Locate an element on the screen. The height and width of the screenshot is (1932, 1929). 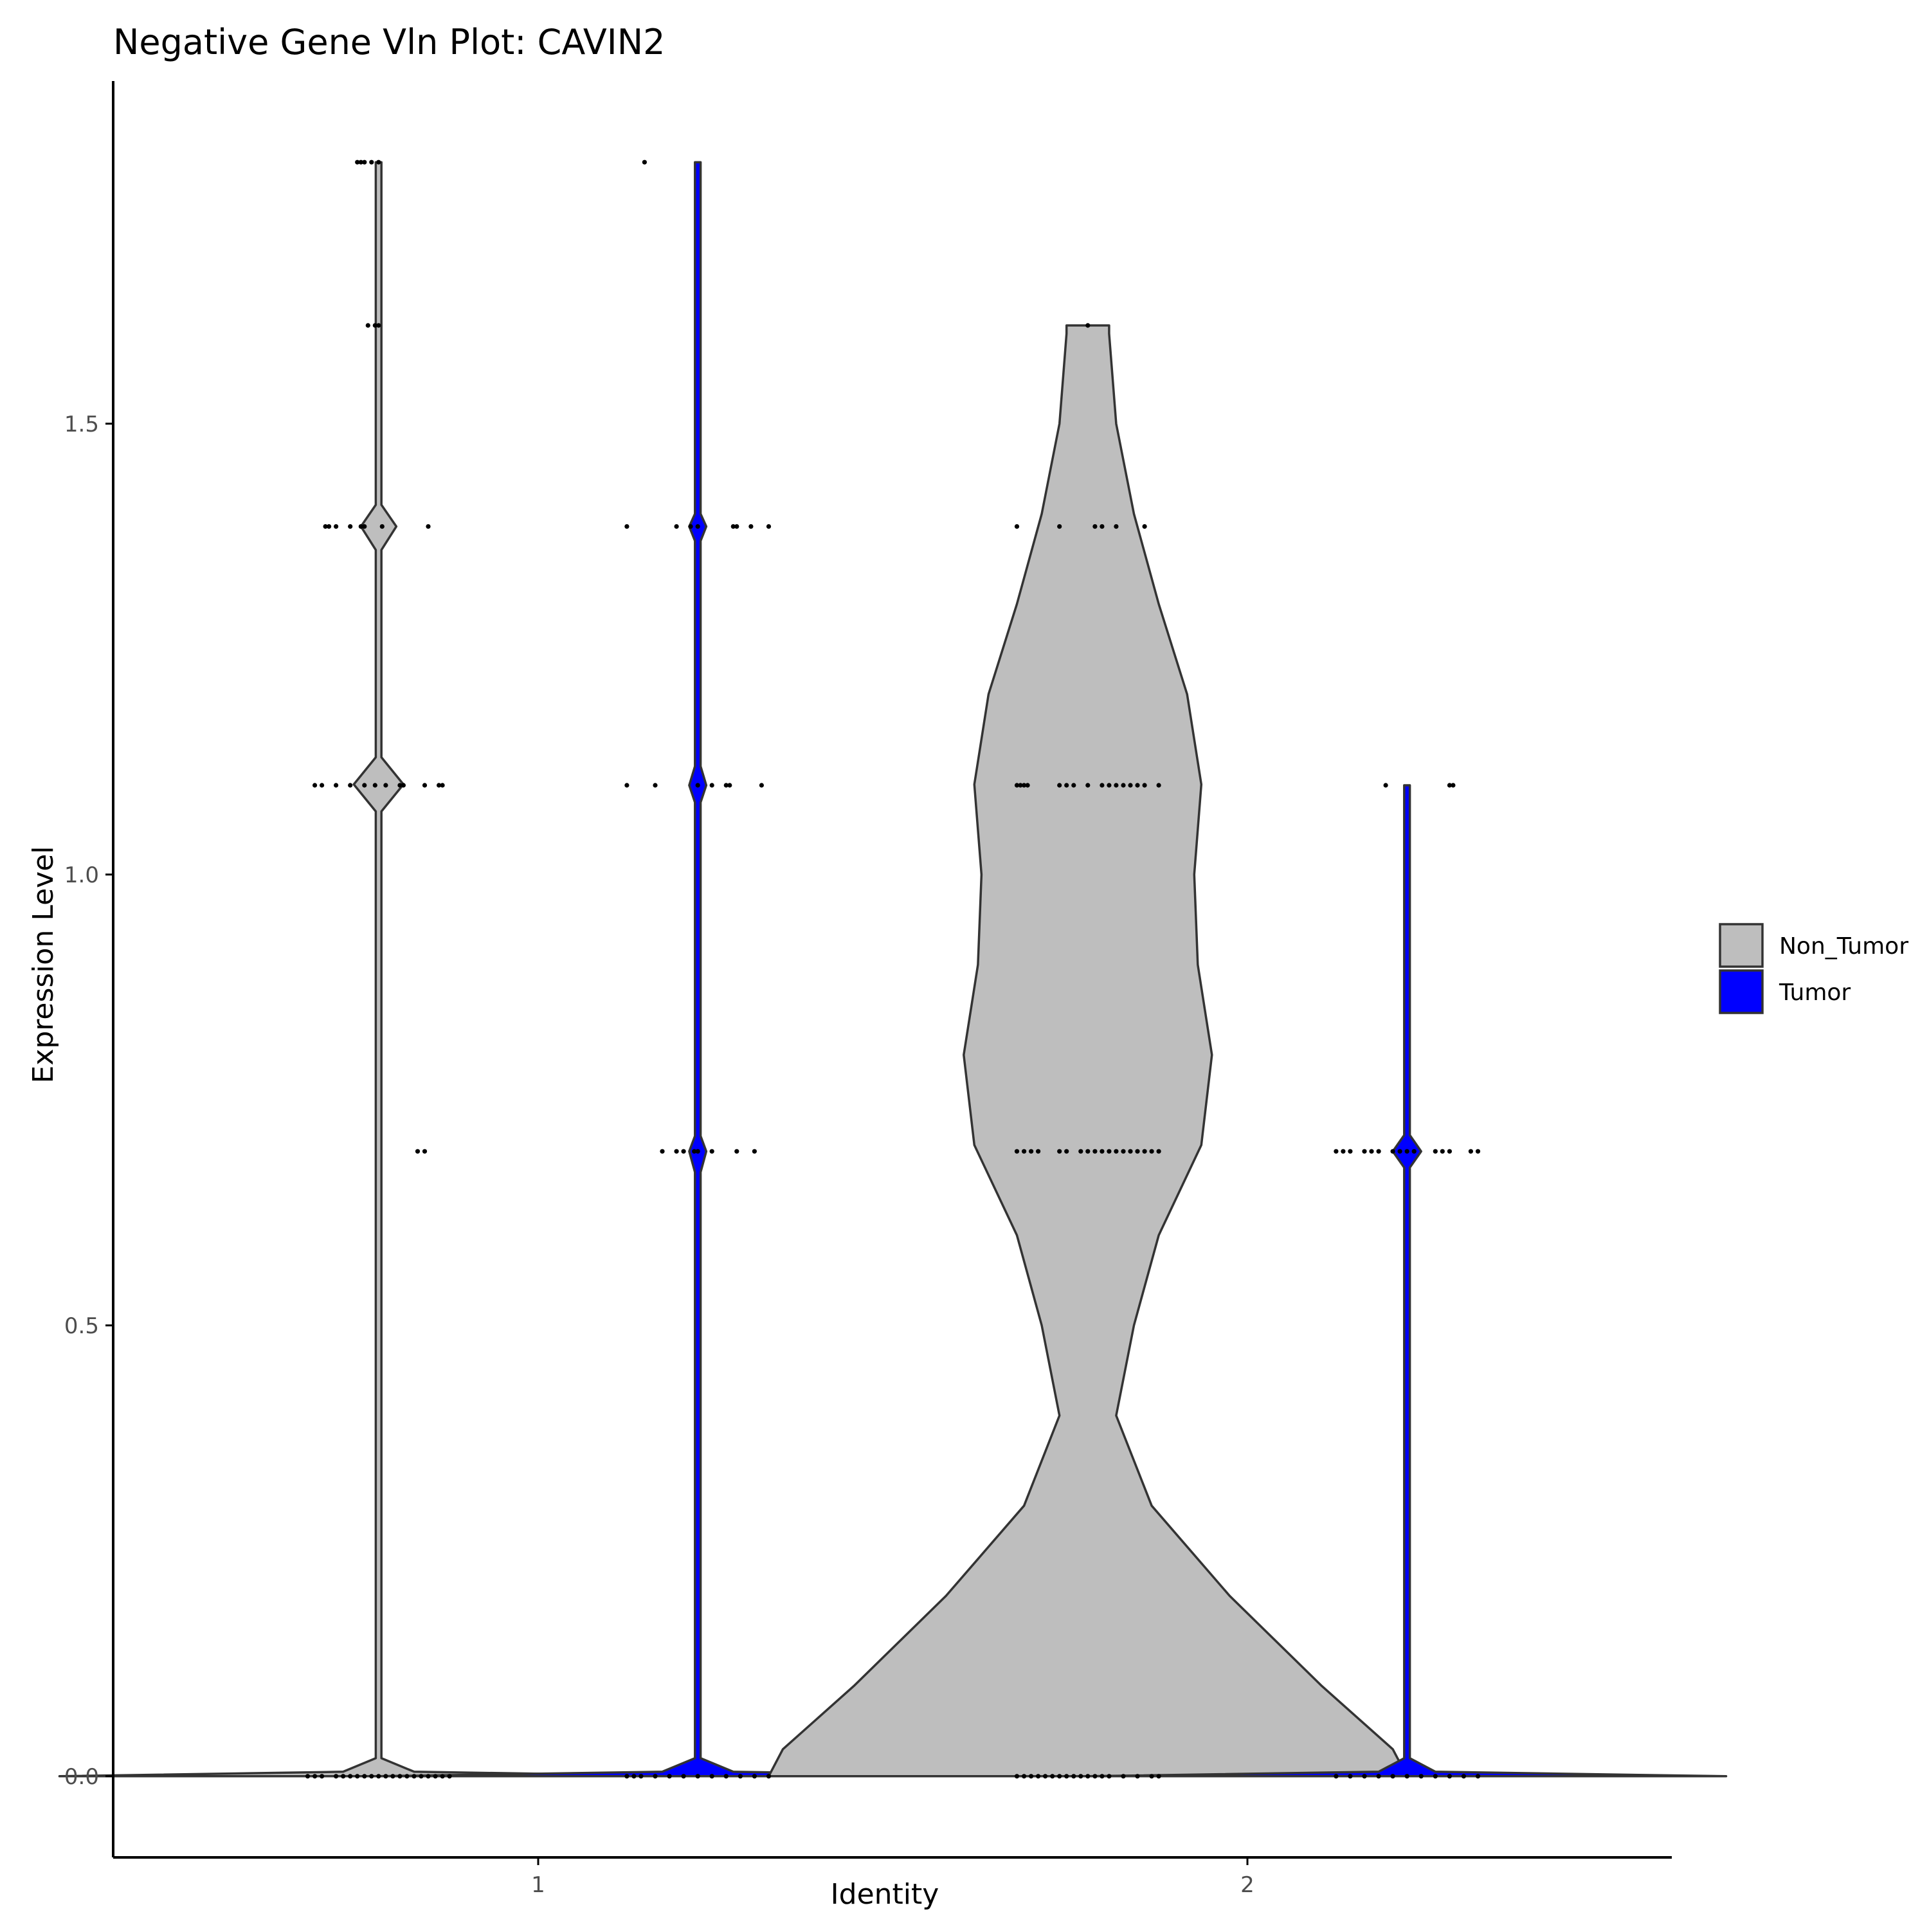
y-tick-label: 1.5 is located at coordinates (81, 425).